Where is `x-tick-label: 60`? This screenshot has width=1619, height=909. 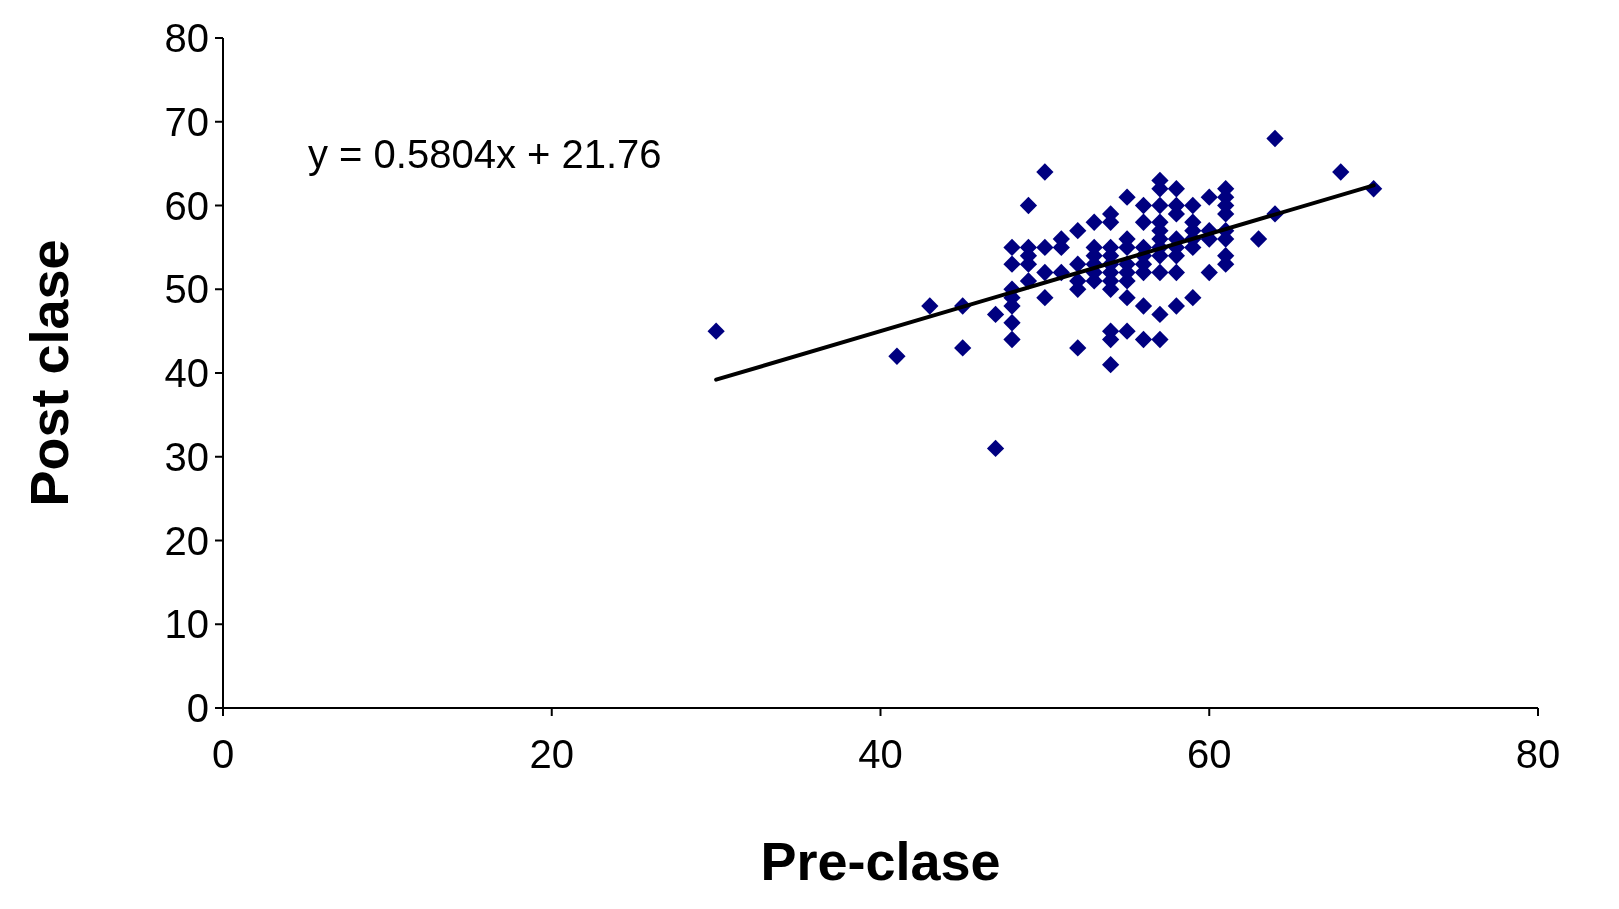 x-tick-label: 60 is located at coordinates (1209, 754).